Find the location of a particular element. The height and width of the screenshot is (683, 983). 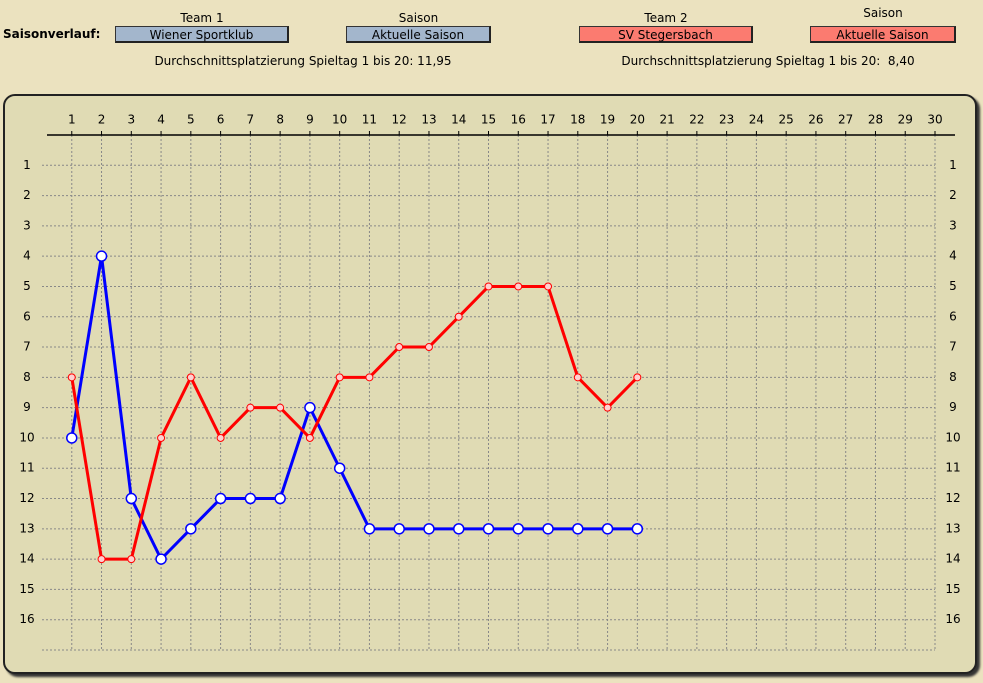

x-tick-label: 27 is located at coordinates (845, 120).